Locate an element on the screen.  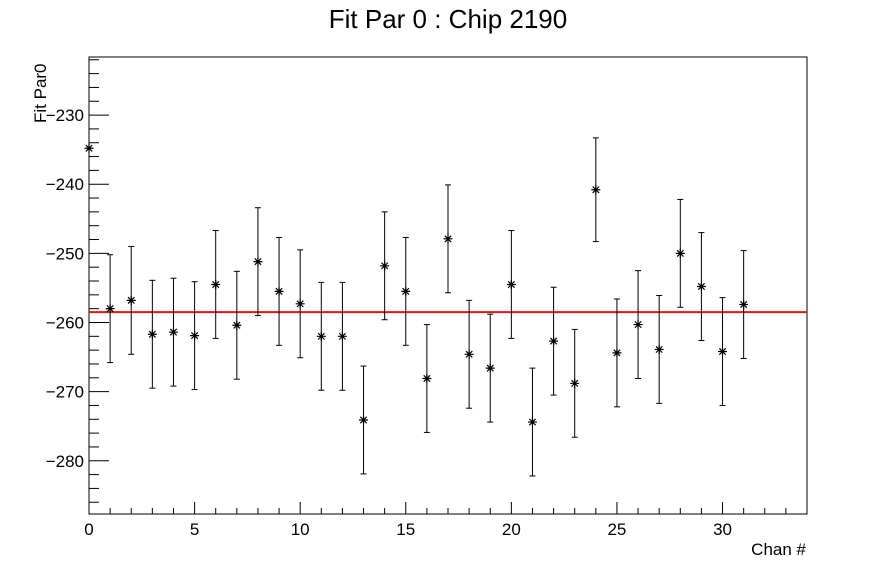
y-tick-label: −260 is located at coordinates (65, 322).